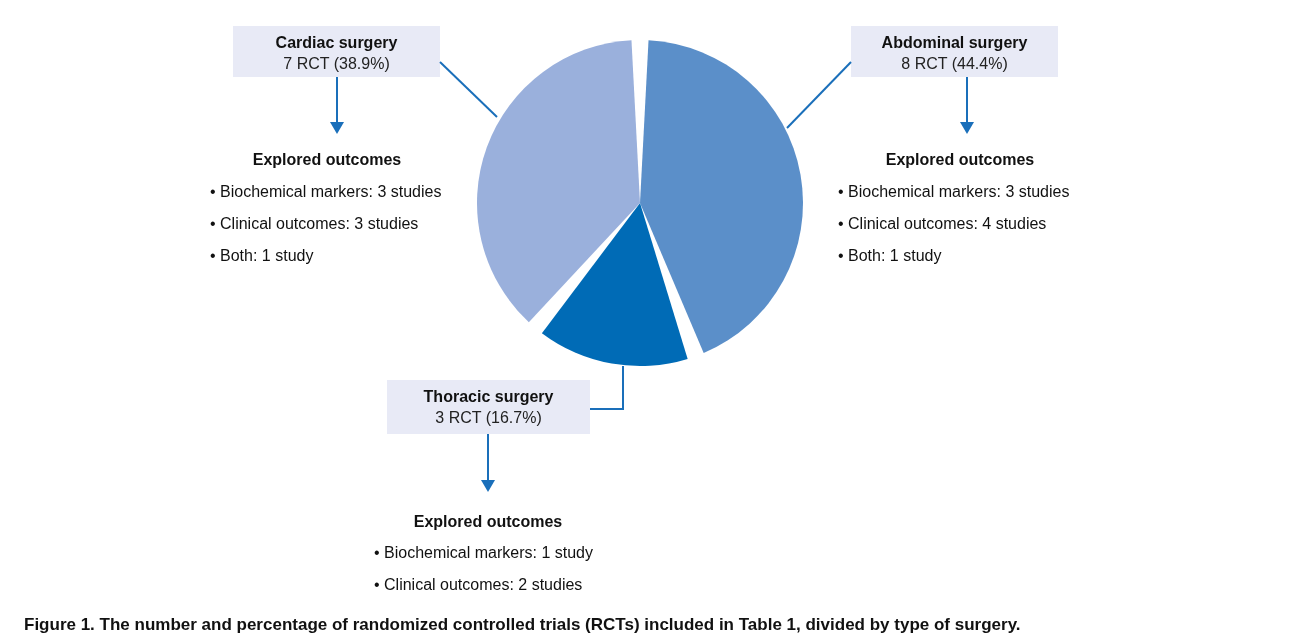 This screenshot has width=1290, height=638. I want to click on data-label: 7 RCT (38.9%), so click(336, 63).